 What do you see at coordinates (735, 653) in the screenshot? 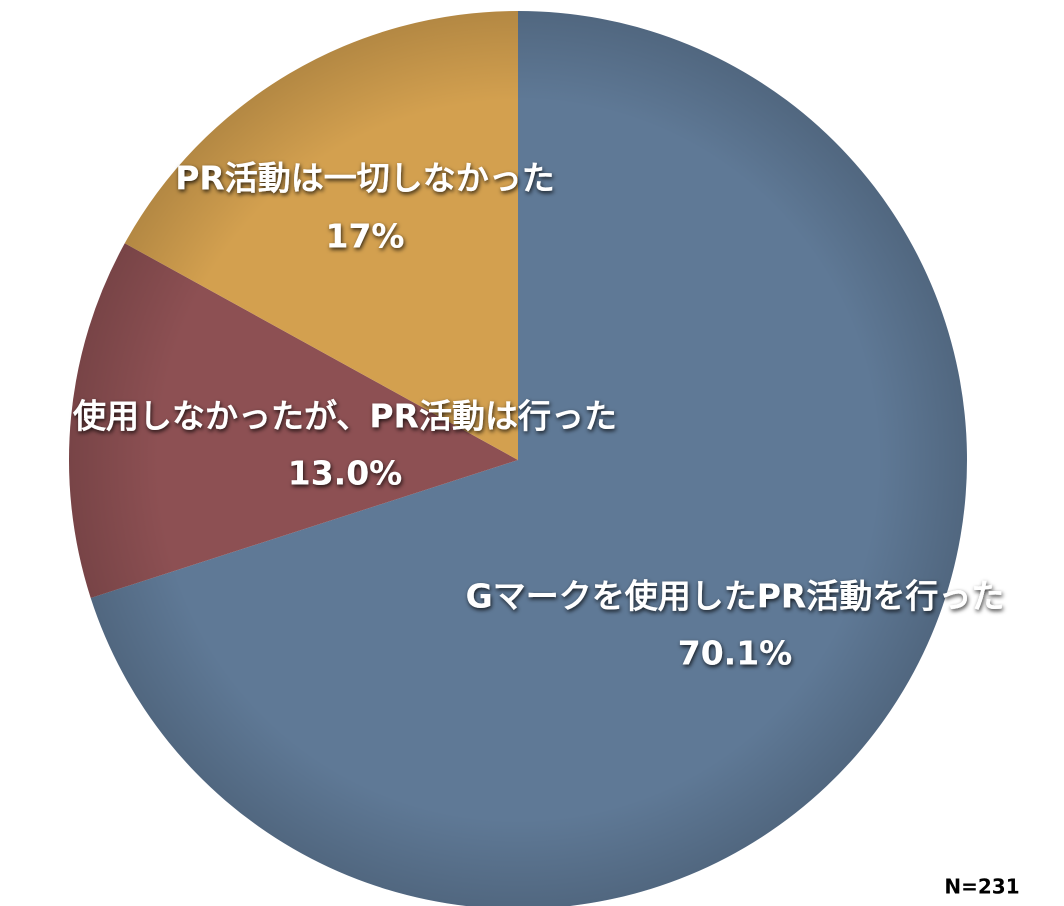
I see `value-label: 70.1%` at bounding box center [735, 653].